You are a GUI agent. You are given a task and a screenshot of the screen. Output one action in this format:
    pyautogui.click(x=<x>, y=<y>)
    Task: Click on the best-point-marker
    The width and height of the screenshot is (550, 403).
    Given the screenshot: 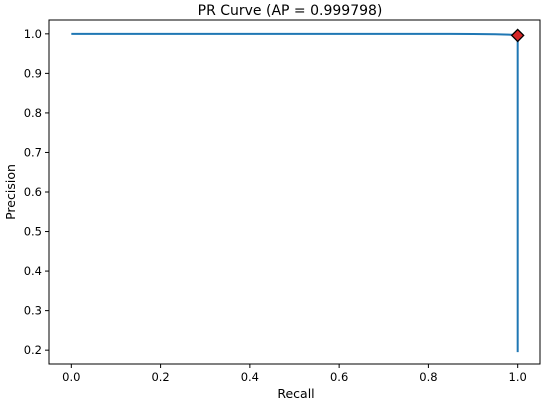 What is the action you would take?
    pyautogui.click(x=517, y=35)
    